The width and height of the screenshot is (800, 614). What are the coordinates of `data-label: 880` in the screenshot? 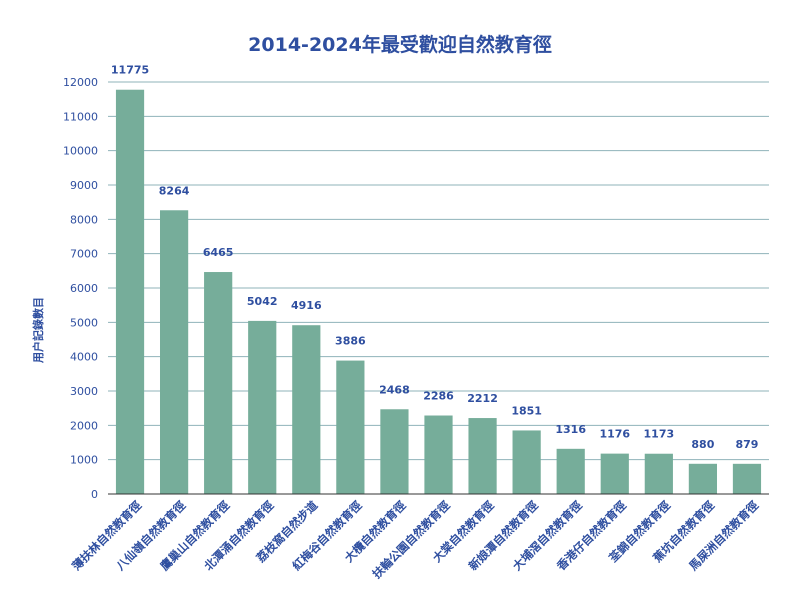 It's located at (702, 444).